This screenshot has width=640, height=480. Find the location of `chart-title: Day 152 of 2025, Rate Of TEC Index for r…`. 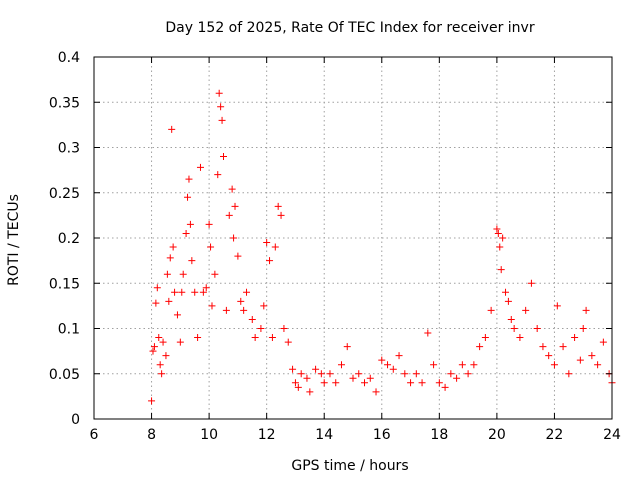

chart-title: Day 152 of 2025, Rate Of TEC Index for r… is located at coordinates (349, 28).